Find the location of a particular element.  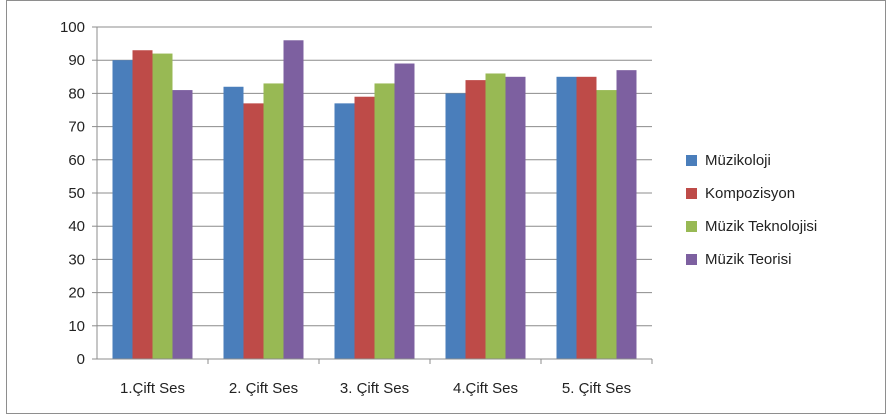

legend-label: Müzik Teknolojisi is located at coordinates (761, 226).